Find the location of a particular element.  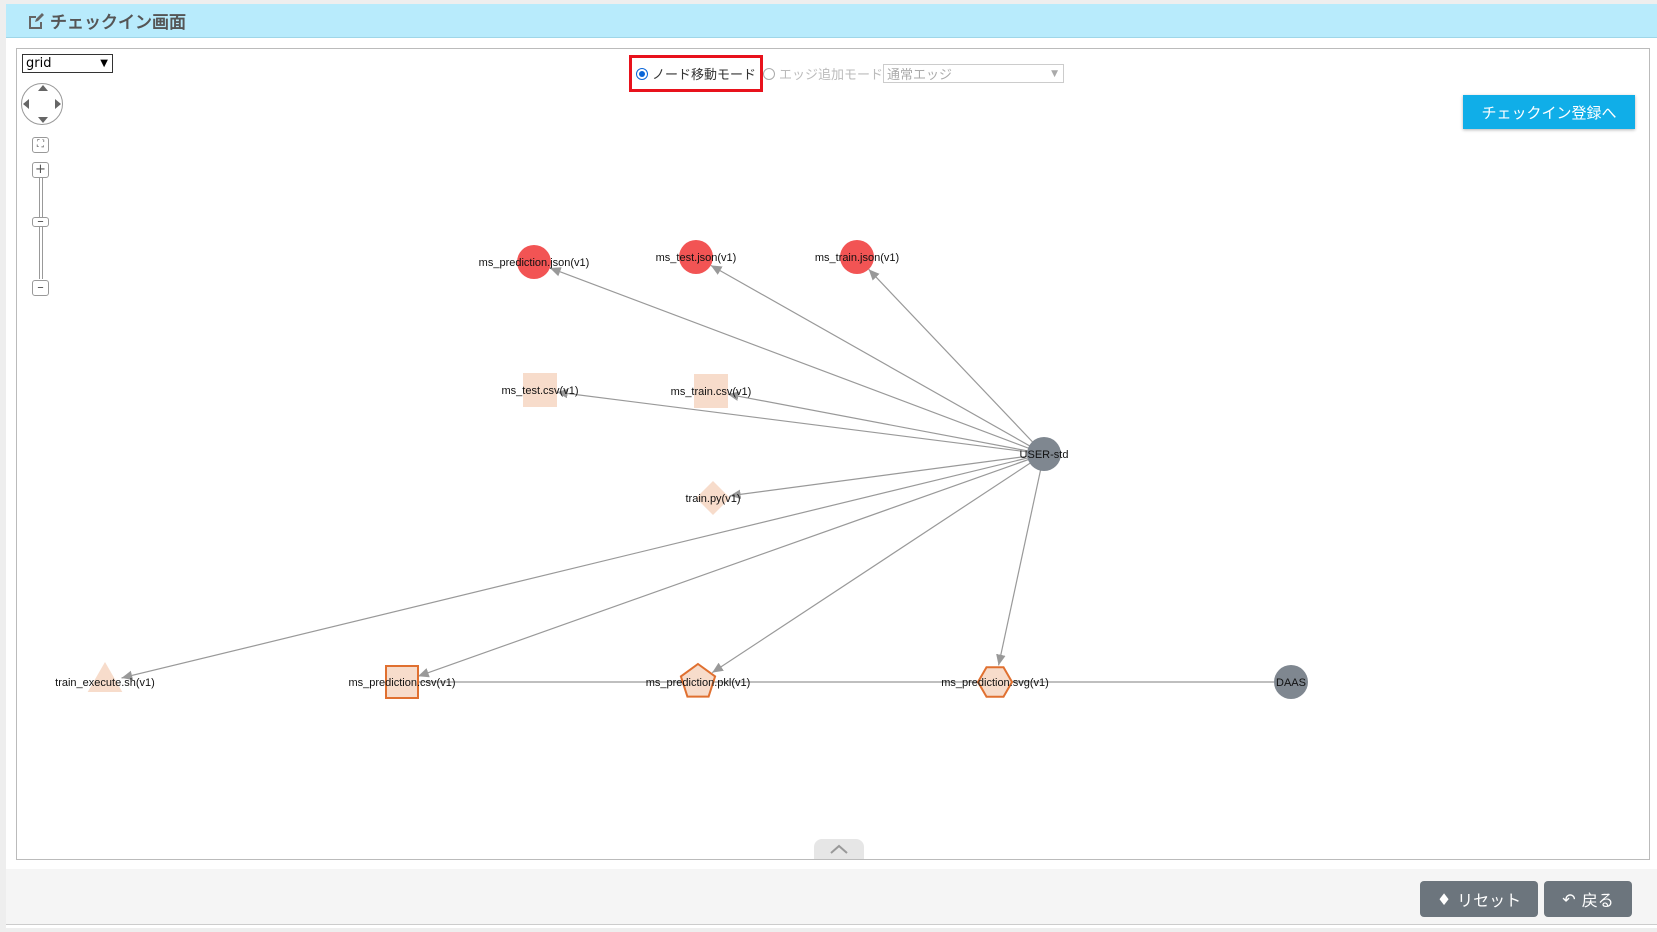

graph-node: ms_prediction.svg(v1) is located at coordinates (995, 682).